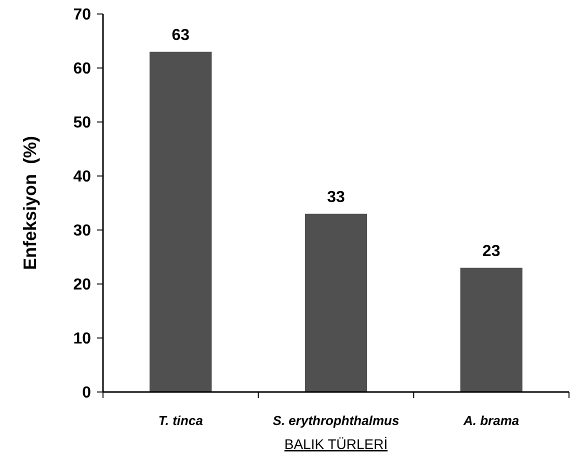  I want to click on data-label: 63, so click(181, 35).